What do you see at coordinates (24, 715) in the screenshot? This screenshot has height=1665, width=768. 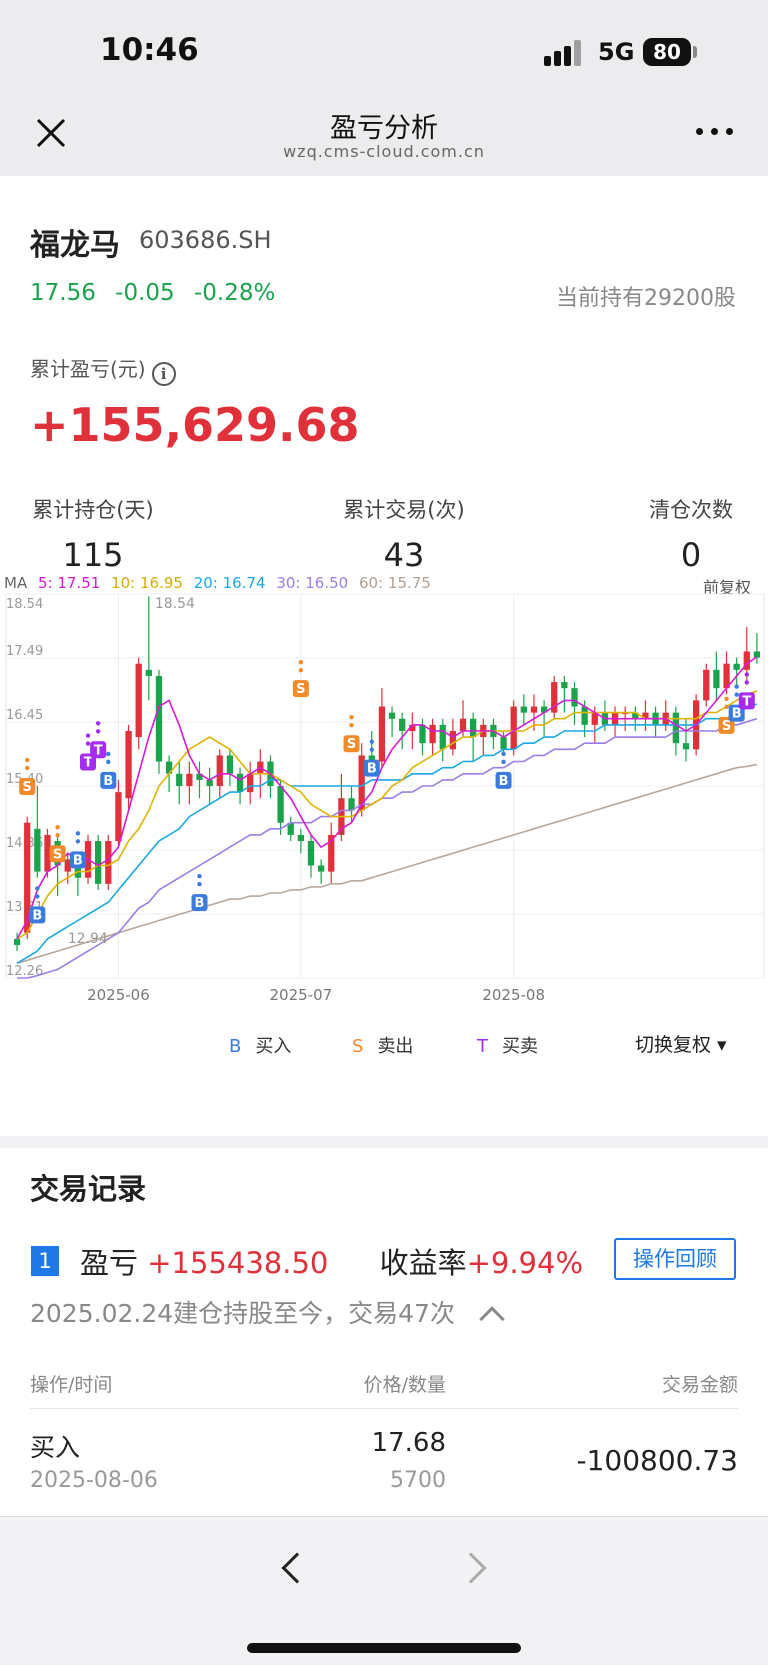 I see `y-tick-label: 16.45` at bounding box center [24, 715].